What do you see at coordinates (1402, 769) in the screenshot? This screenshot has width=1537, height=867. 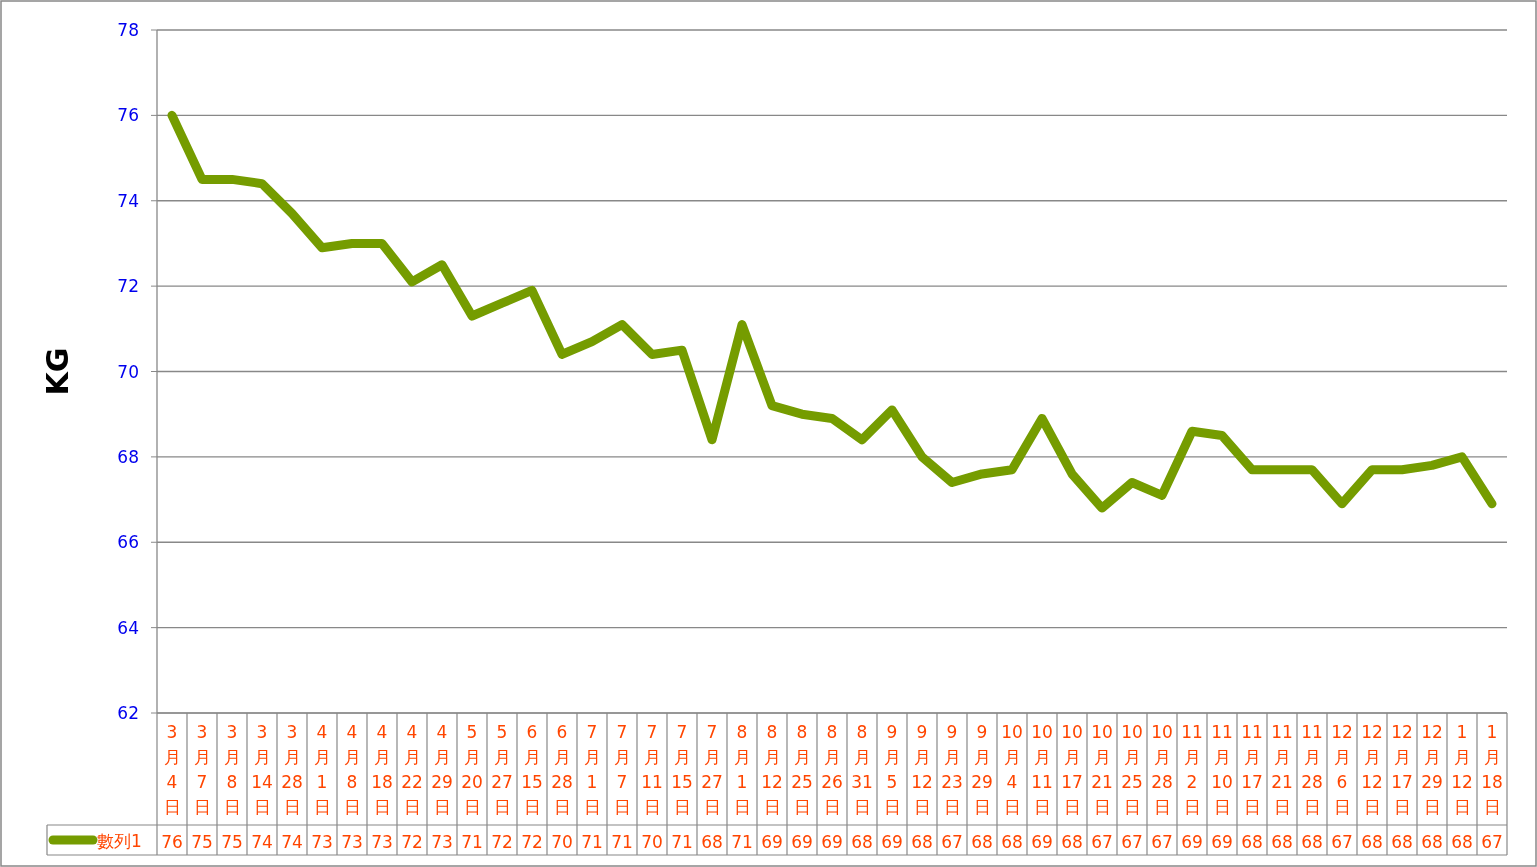 I see `x-tick-label: 12月17日` at bounding box center [1402, 769].